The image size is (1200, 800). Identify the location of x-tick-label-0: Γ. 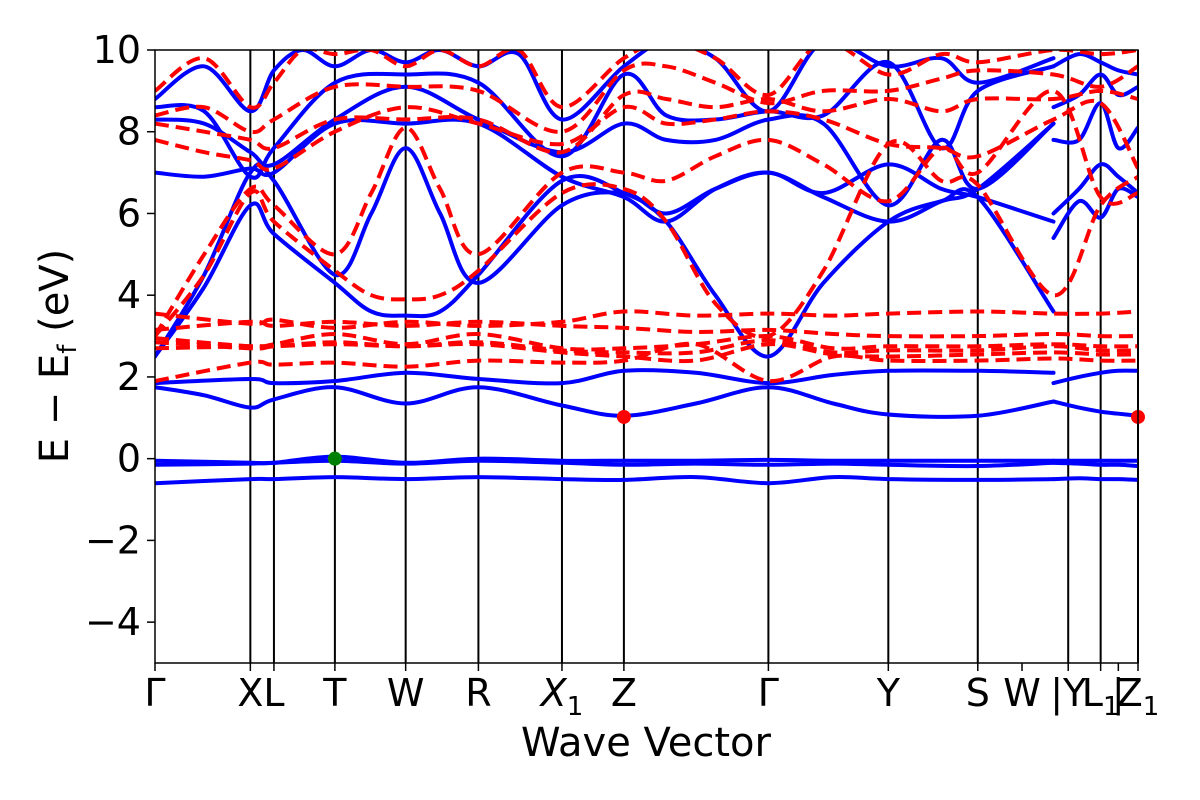
(154, 693).